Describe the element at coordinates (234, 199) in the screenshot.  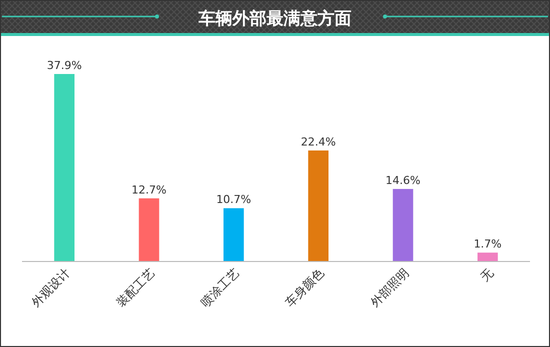
I see `data-label: 10.7%` at that location.